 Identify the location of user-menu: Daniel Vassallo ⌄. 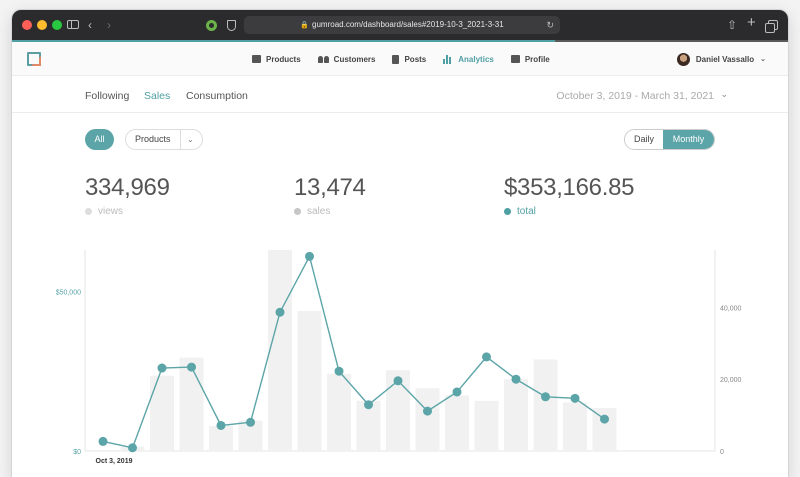
(721, 59).